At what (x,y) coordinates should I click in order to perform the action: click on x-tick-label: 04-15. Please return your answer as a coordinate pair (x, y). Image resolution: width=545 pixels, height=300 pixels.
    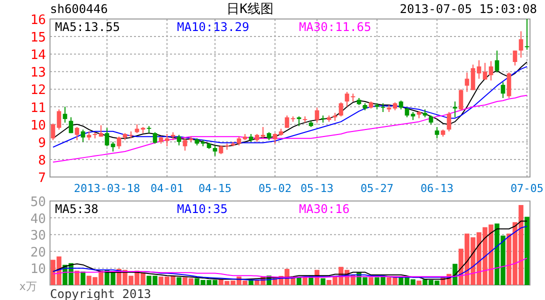
    Looking at the image, I should click on (215, 188).